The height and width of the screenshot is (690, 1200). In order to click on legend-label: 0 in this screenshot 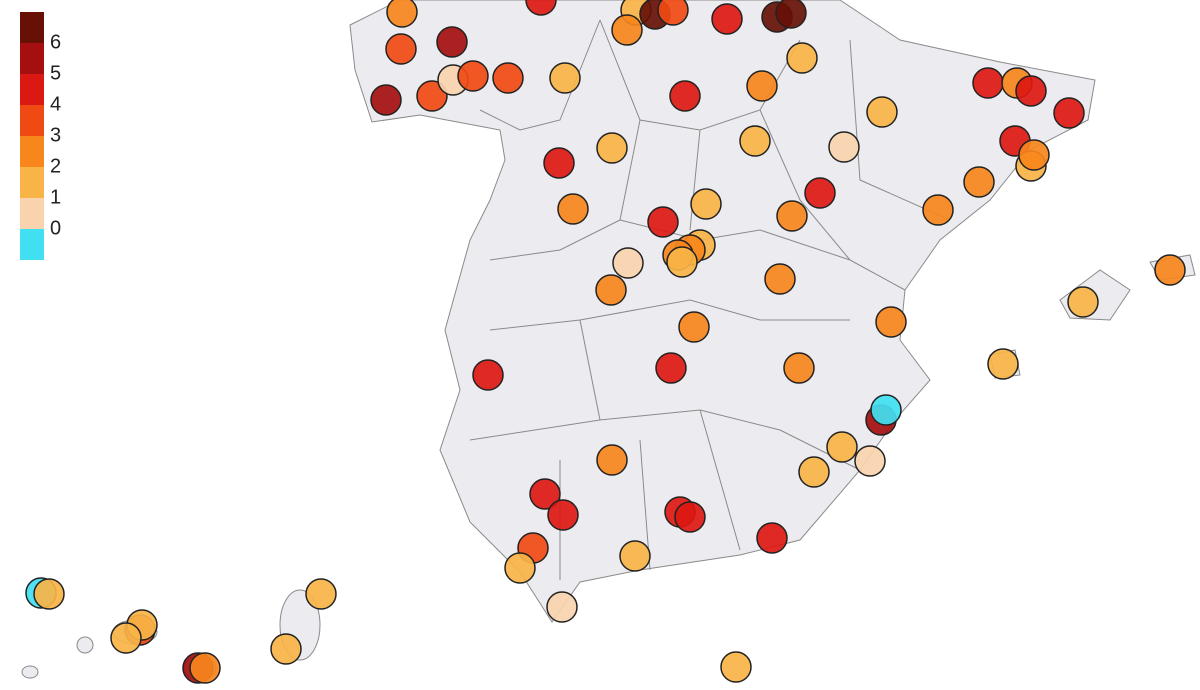, I will do `click(55, 228)`.